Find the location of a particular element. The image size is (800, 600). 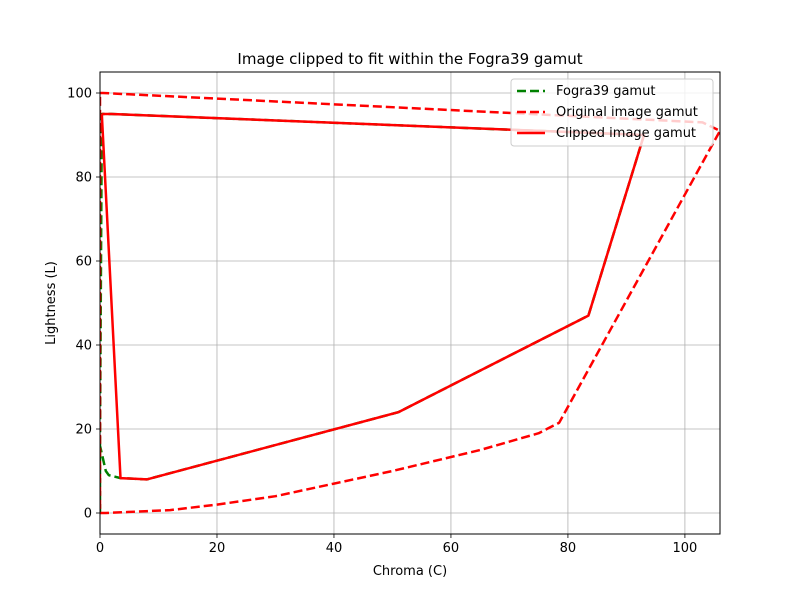

legend-frame is located at coordinates (612, 112).